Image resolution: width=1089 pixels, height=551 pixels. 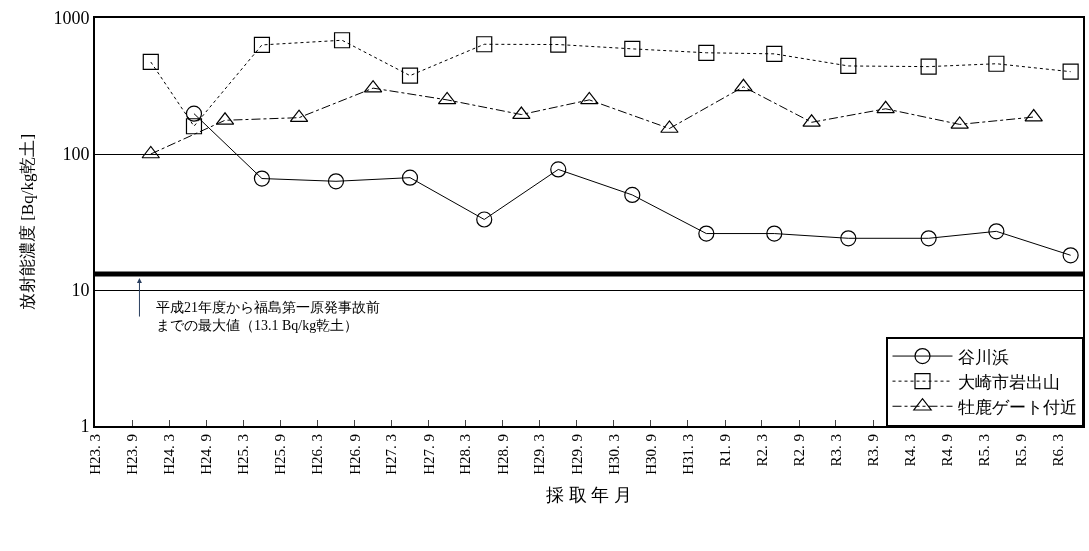 I want to click on x-tick-label: H27. 9, so click(x=428, y=454).